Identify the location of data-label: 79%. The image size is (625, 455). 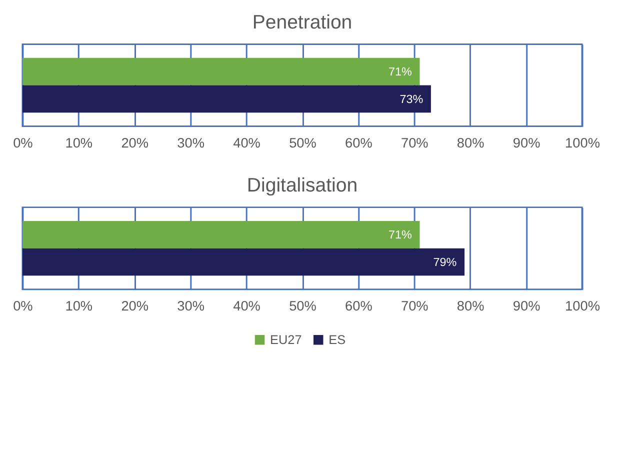
(445, 262).